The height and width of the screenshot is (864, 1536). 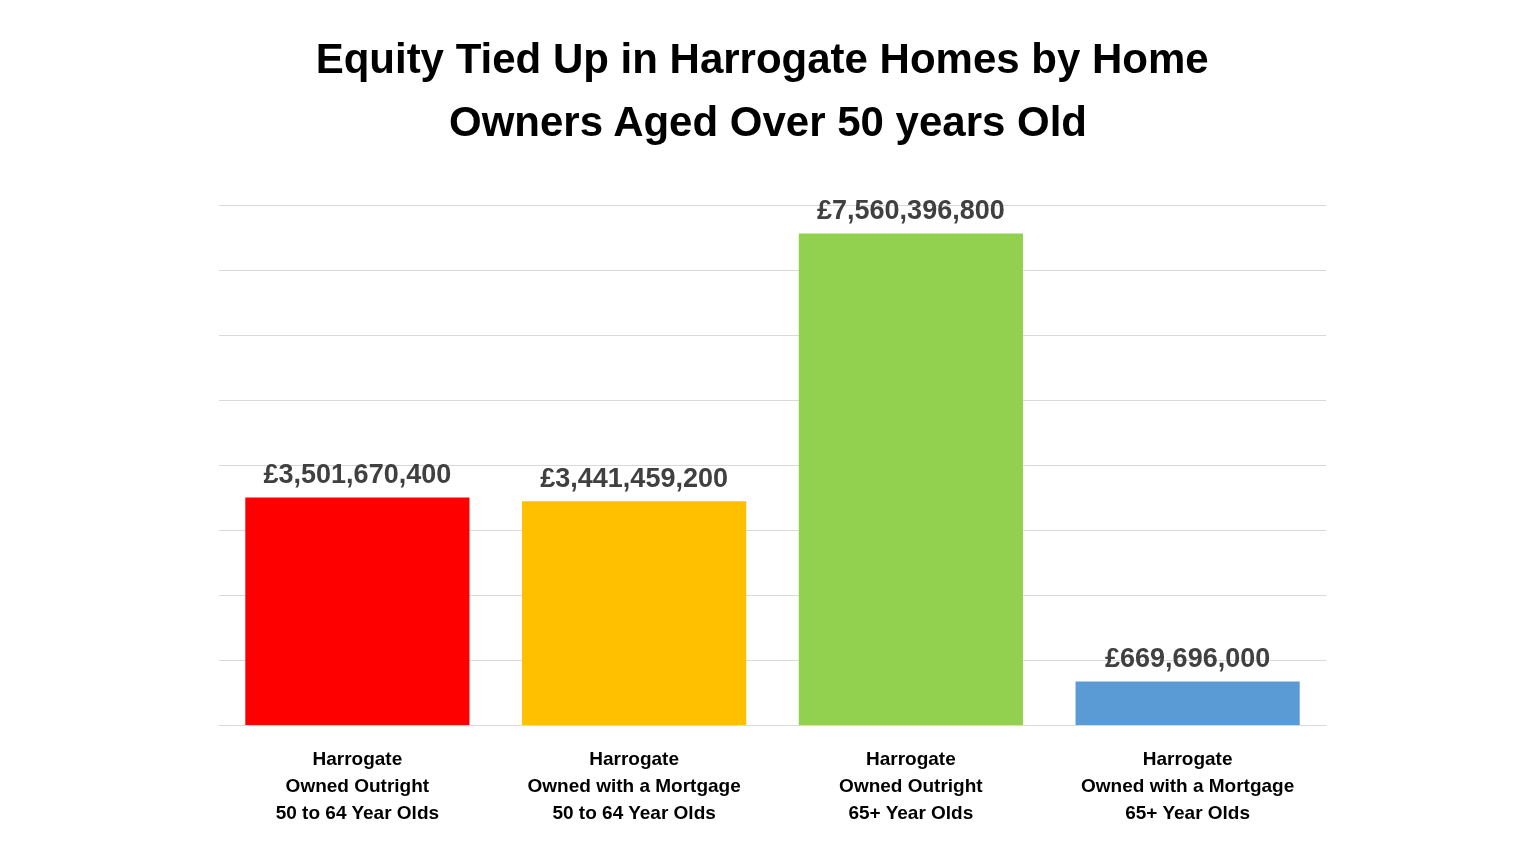 What do you see at coordinates (634, 477) in the screenshot?
I see `data-label: £3,441,459,200` at bounding box center [634, 477].